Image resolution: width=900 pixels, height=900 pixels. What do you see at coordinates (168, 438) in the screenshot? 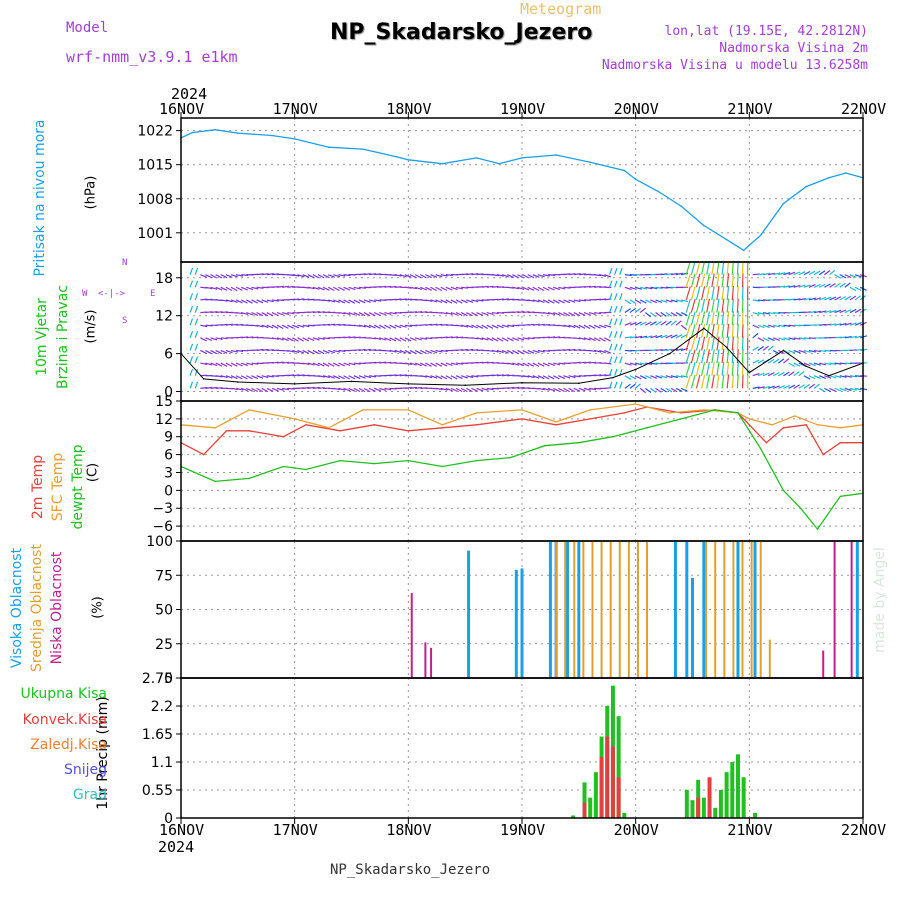
I see `y-tick-label: 9` at bounding box center [168, 438].